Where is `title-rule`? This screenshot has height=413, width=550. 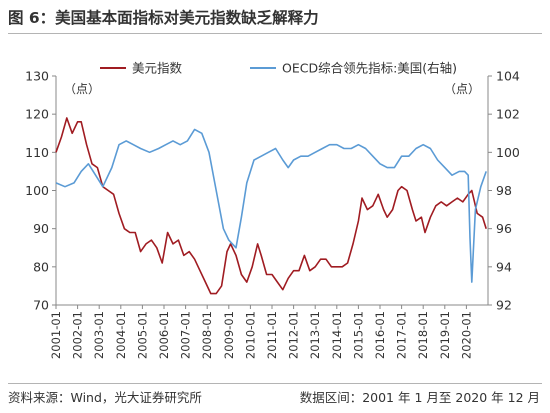 title-rule is located at coordinates (275, 33).